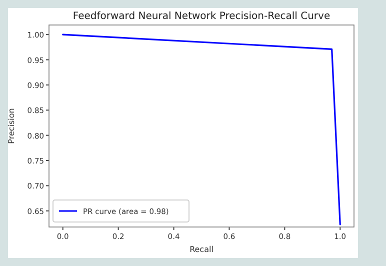 Image resolution: width=386 pixels, height=266 pixels. Describe the element at coordinates (11, 126) in the screenshot. I see `y-axis-title: Precision` at that location.